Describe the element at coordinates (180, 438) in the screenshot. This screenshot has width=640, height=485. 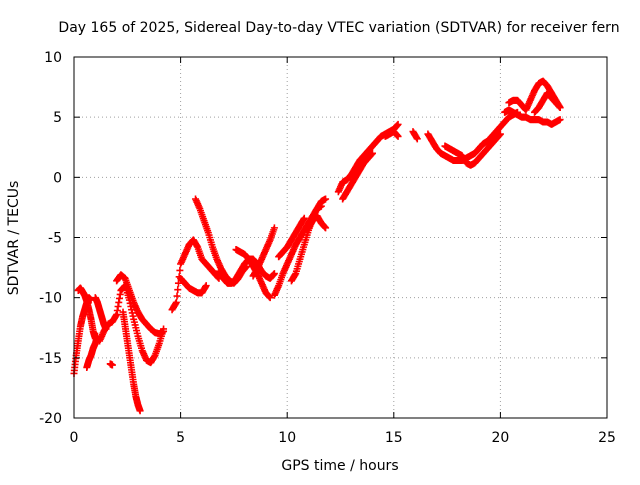
I see `x-tick-label: 5` at that location.